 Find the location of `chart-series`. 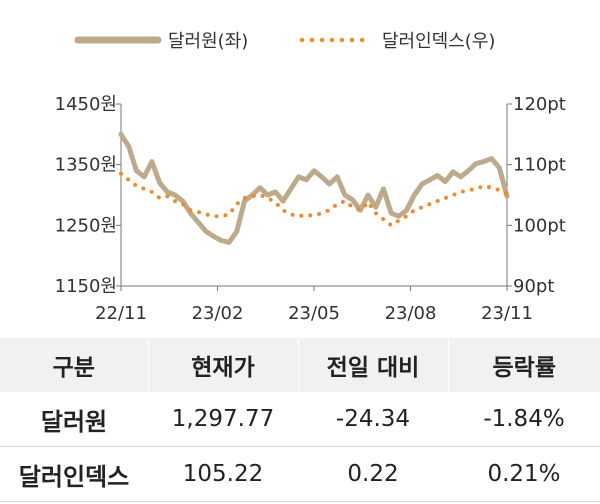

chart-series is located at coordinates (314, 188).